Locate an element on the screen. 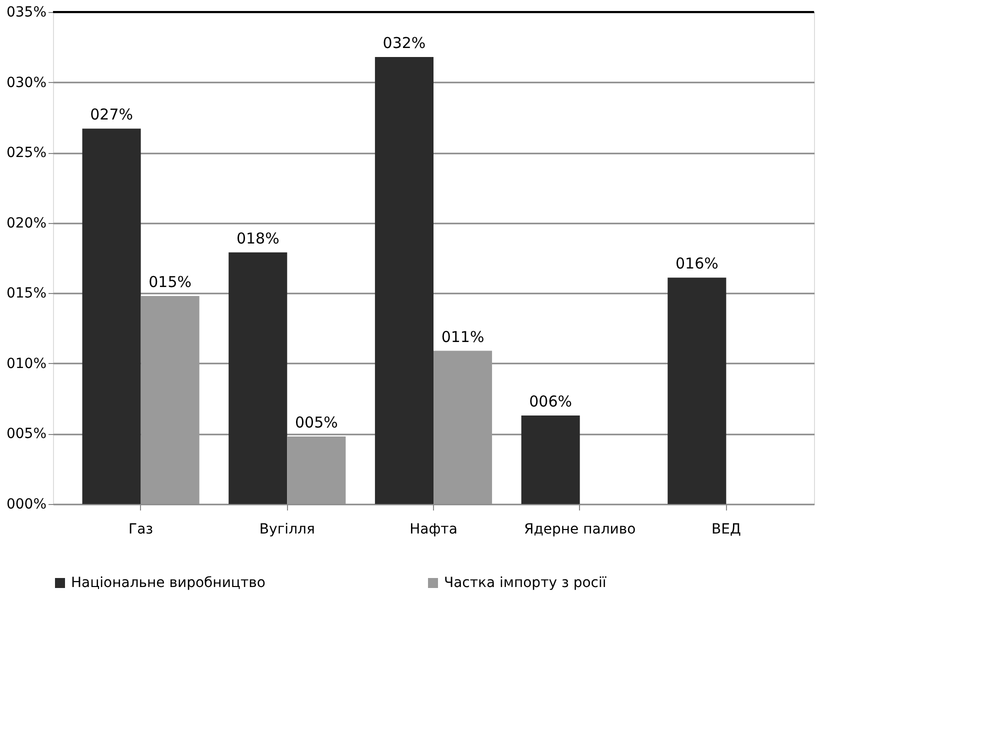 The height and width of the screenshot is (748, 995). data-label: 027% is located at coordinates (111, 115).